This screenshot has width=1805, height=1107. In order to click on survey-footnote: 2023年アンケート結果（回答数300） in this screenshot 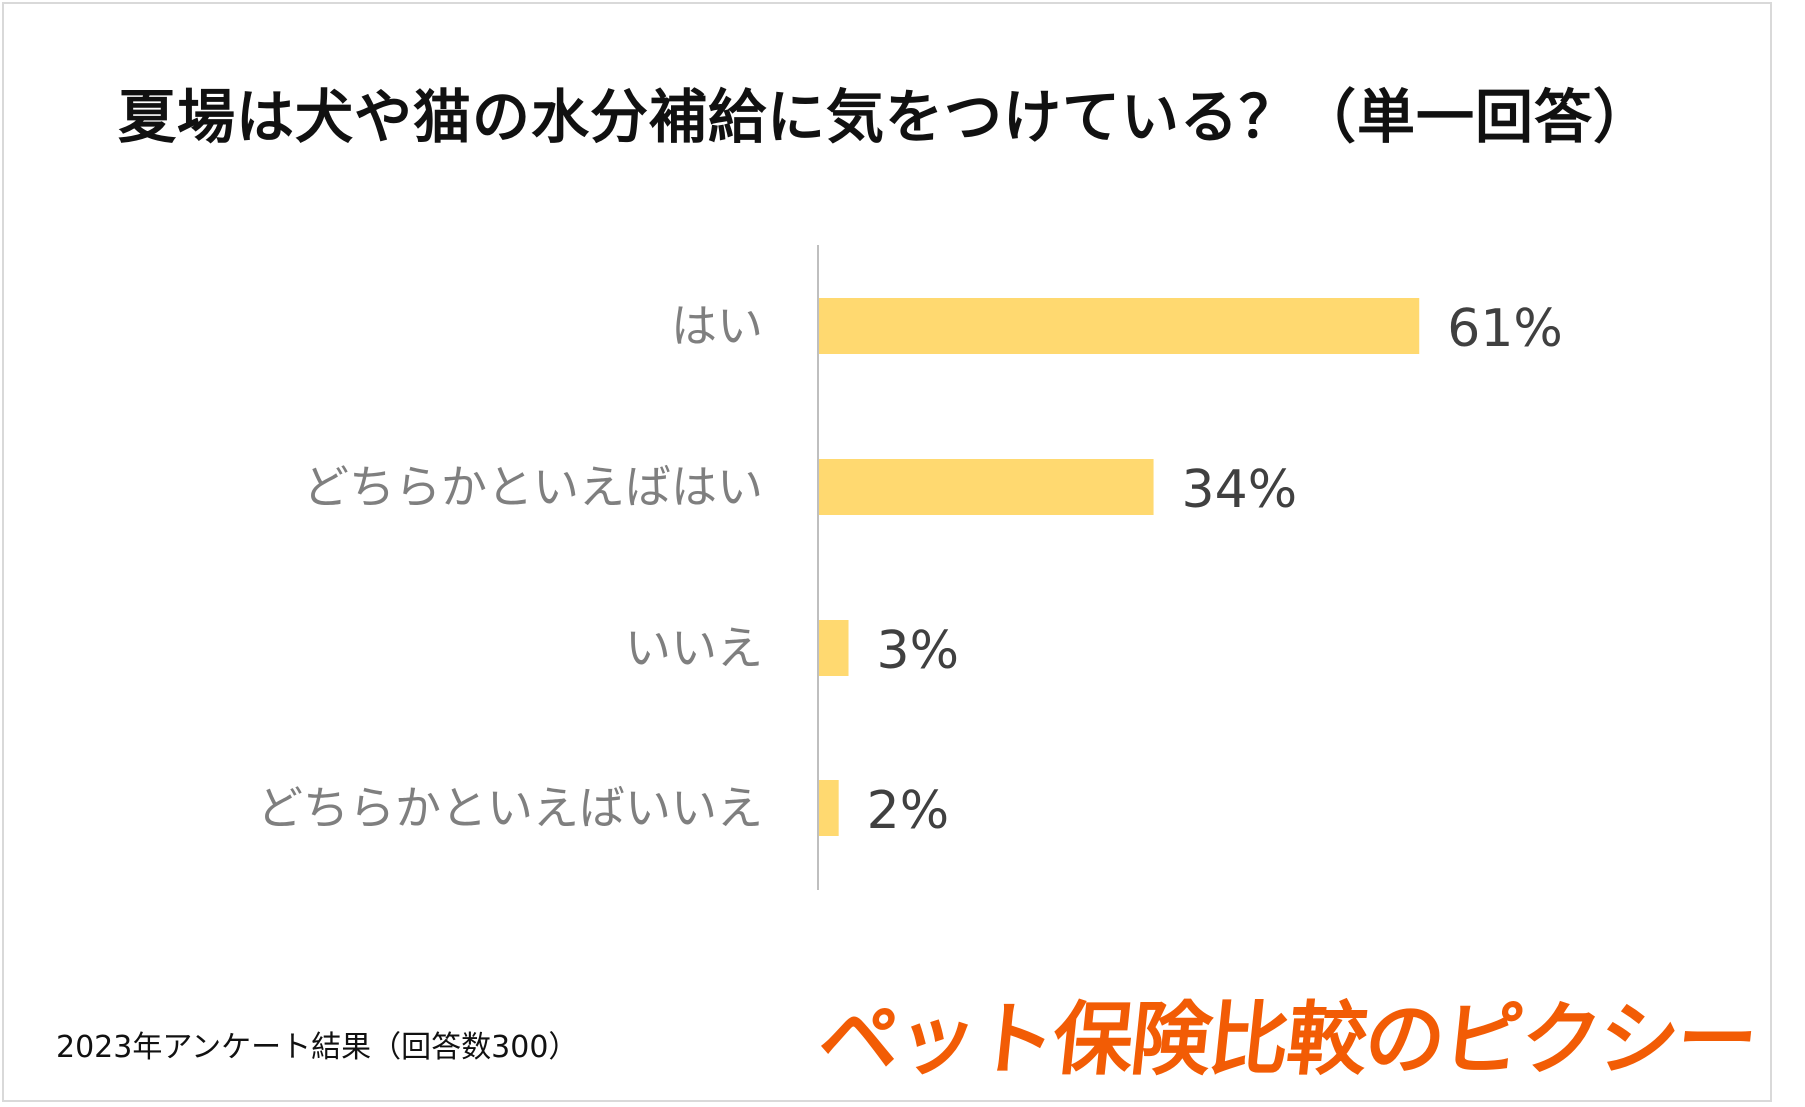, I will do `click(317, 1047)`.